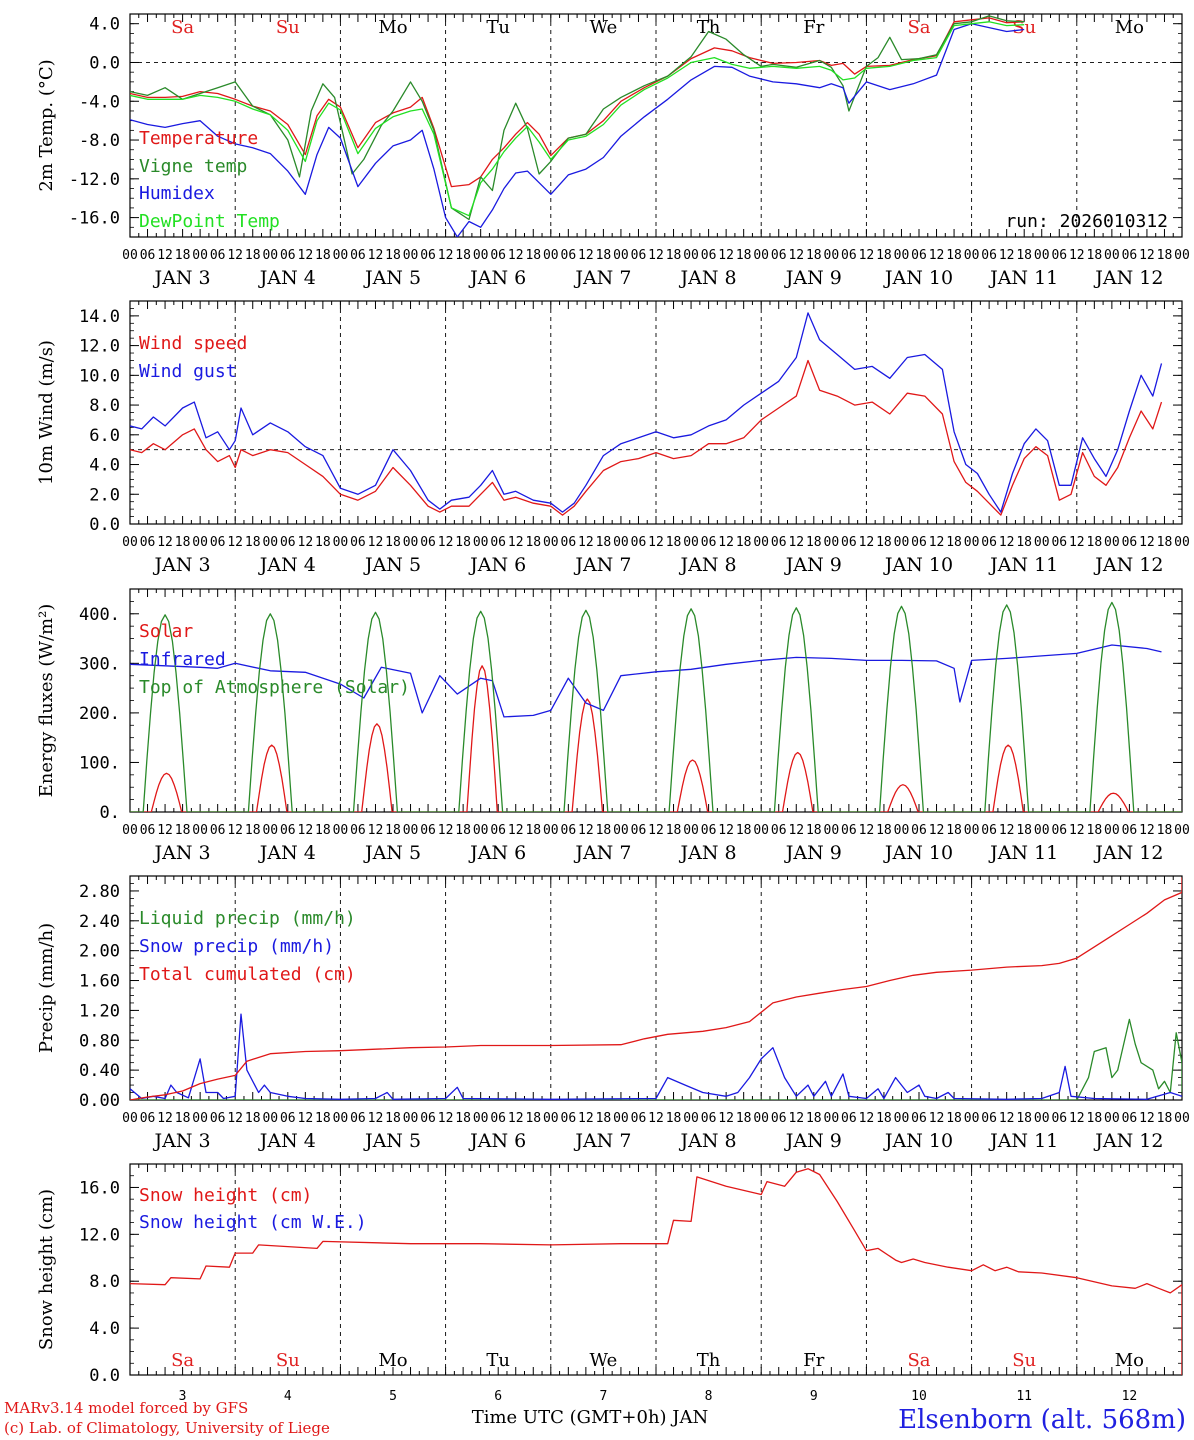 This screenshot has width=1194, height=1440. I want to click on weekday-label: Su, so click(1024, 27).